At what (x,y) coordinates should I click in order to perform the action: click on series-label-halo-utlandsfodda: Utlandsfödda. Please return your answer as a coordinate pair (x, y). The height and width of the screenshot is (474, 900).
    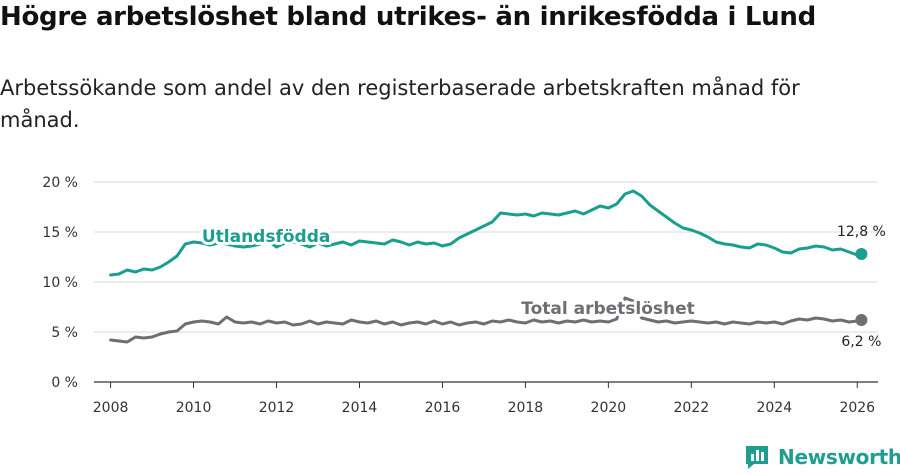
    Looking at the image, I should click on (266, 237).